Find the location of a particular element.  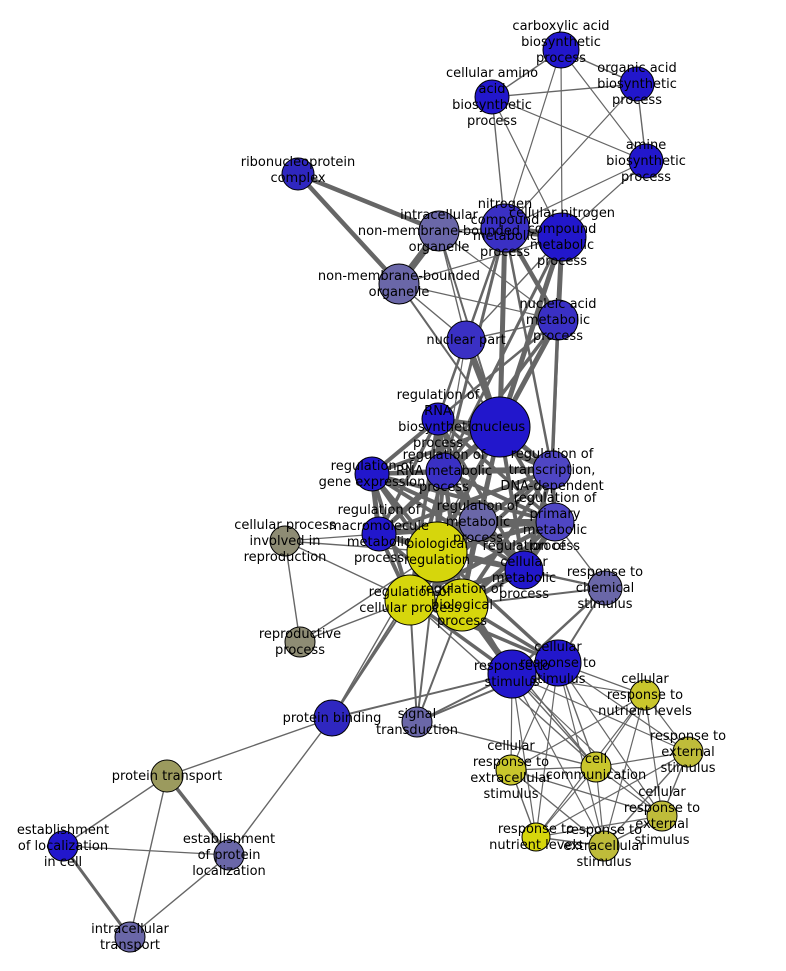

graph-node-label: signal transduction is located at coordinates (417, 722).